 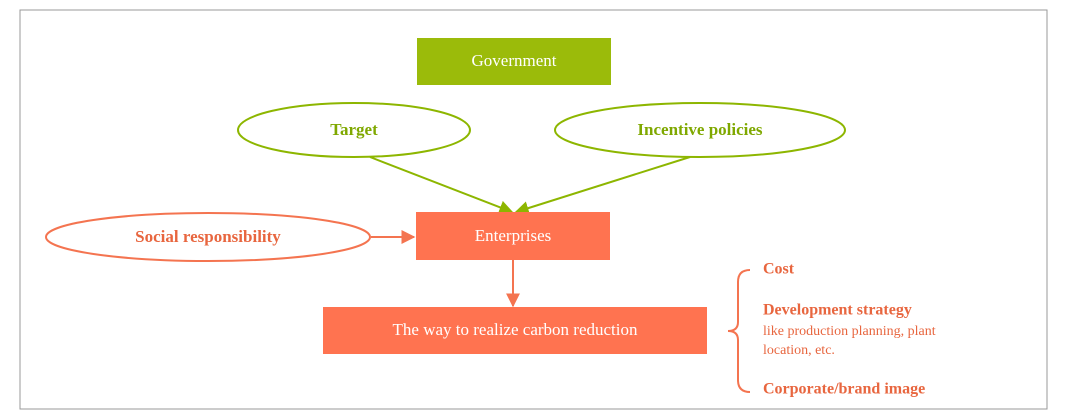 What do you see at coordinates (739, 331) in the screenshot?
I see `brace` at bounding box center [739, 331].